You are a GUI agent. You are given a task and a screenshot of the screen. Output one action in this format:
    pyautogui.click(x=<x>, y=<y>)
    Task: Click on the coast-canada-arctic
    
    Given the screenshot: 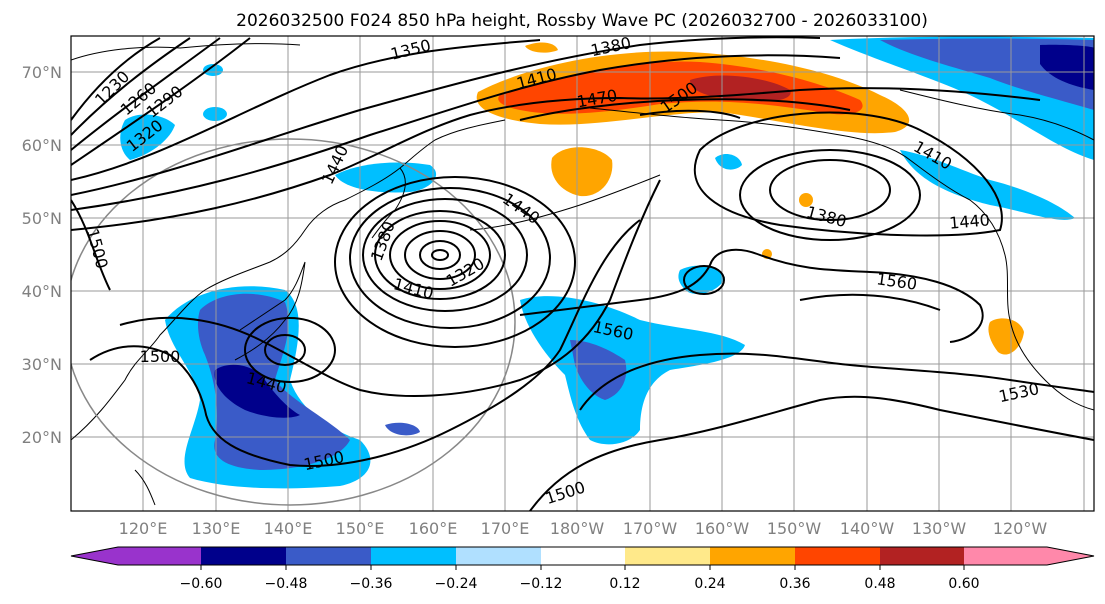 What is the action you would take?
    pyautogui.click(x=996, y=115)
    